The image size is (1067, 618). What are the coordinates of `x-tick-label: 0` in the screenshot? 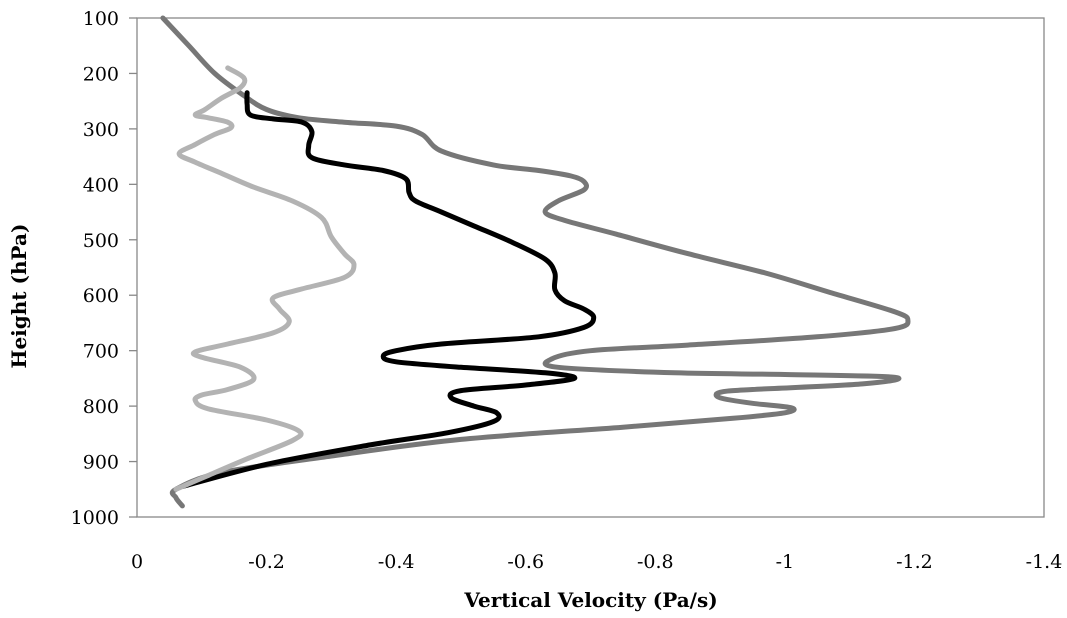 It's located at (137, 562).